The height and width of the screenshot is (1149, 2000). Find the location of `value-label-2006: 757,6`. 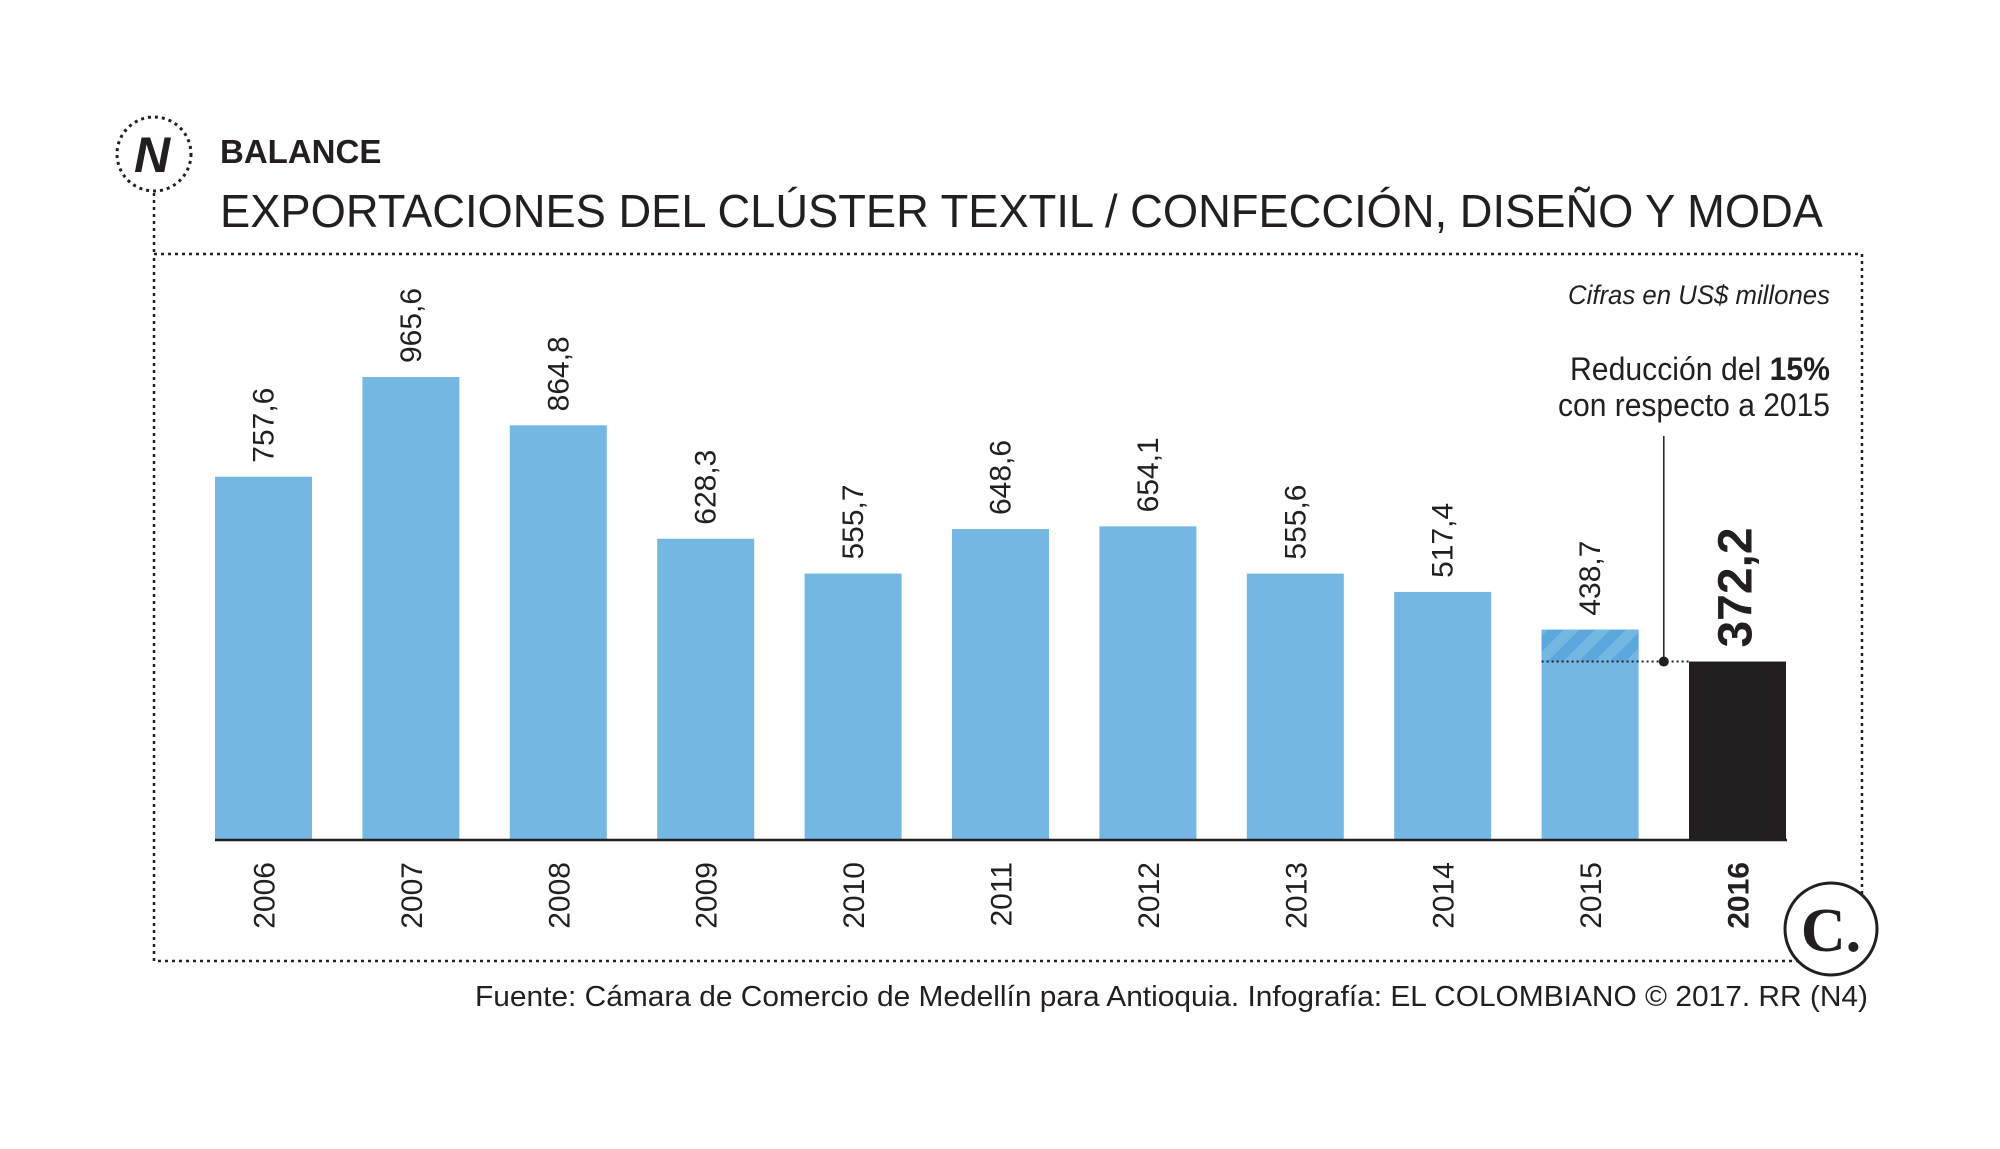

value-label-2006: 757,6 is located at coordinates (264, 425).